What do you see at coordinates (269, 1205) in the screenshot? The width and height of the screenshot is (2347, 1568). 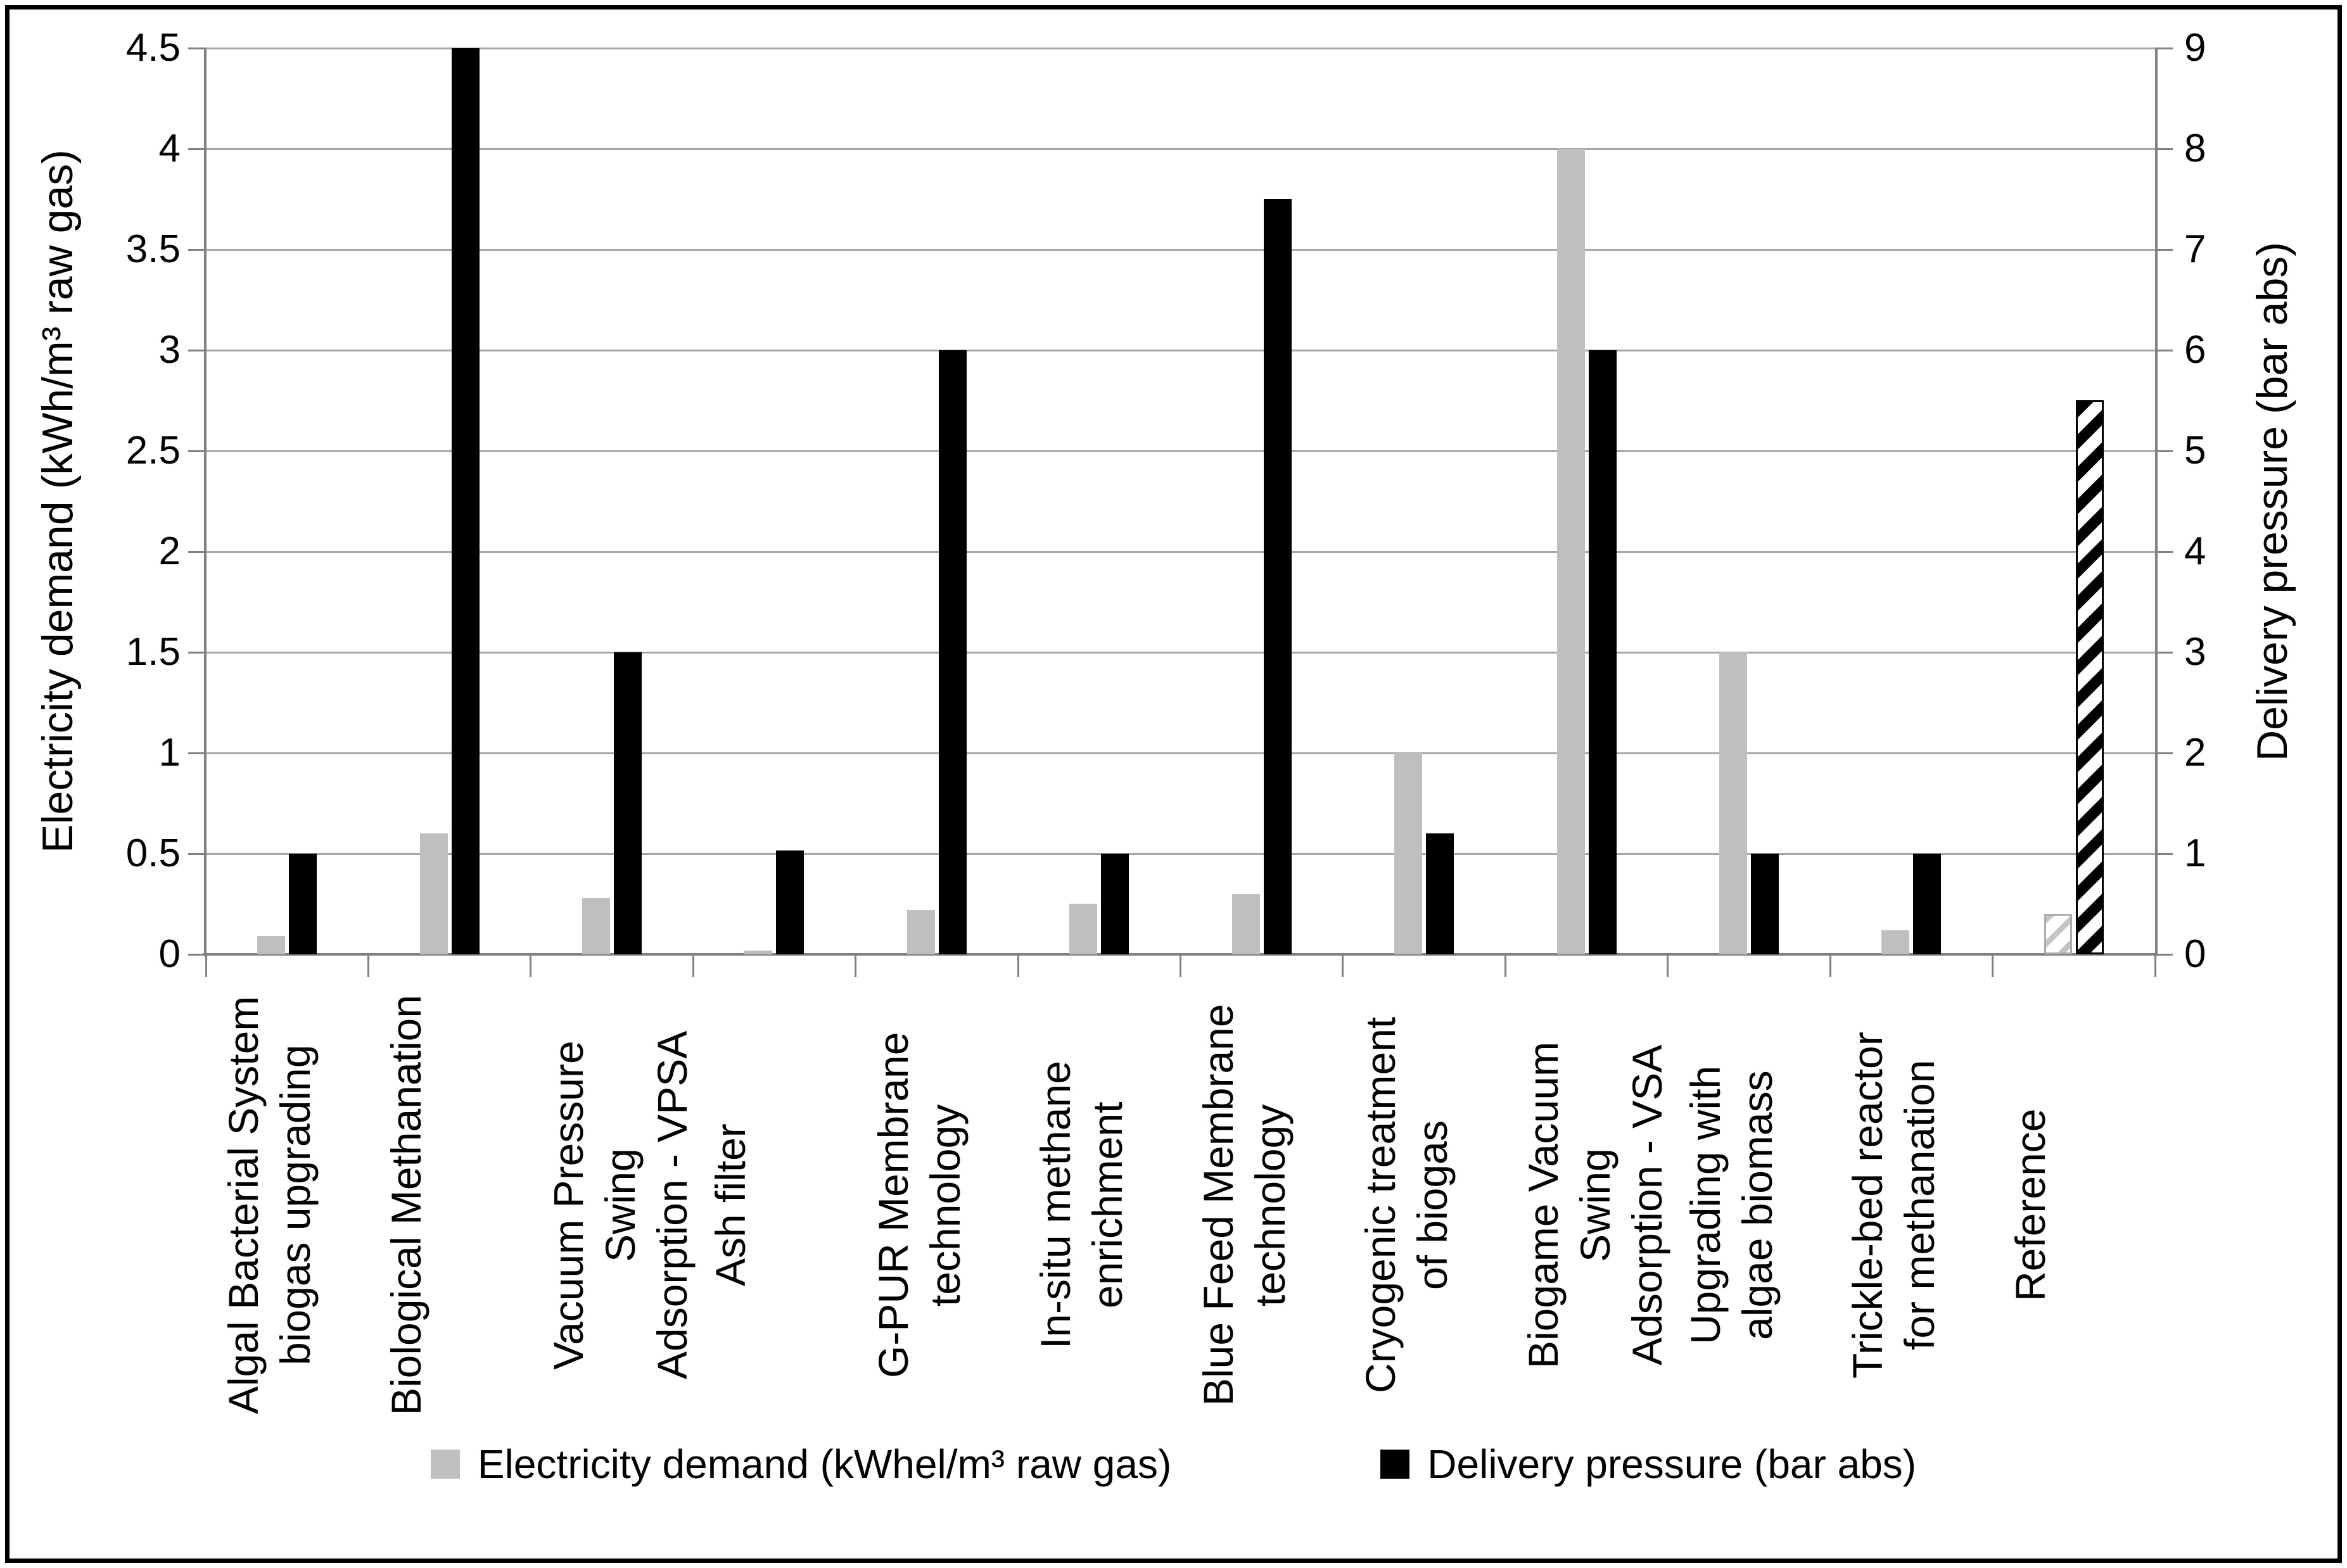 I see `category-label: Algal Bacterial System biogas upgrading` at bounding box center [269, 1205].